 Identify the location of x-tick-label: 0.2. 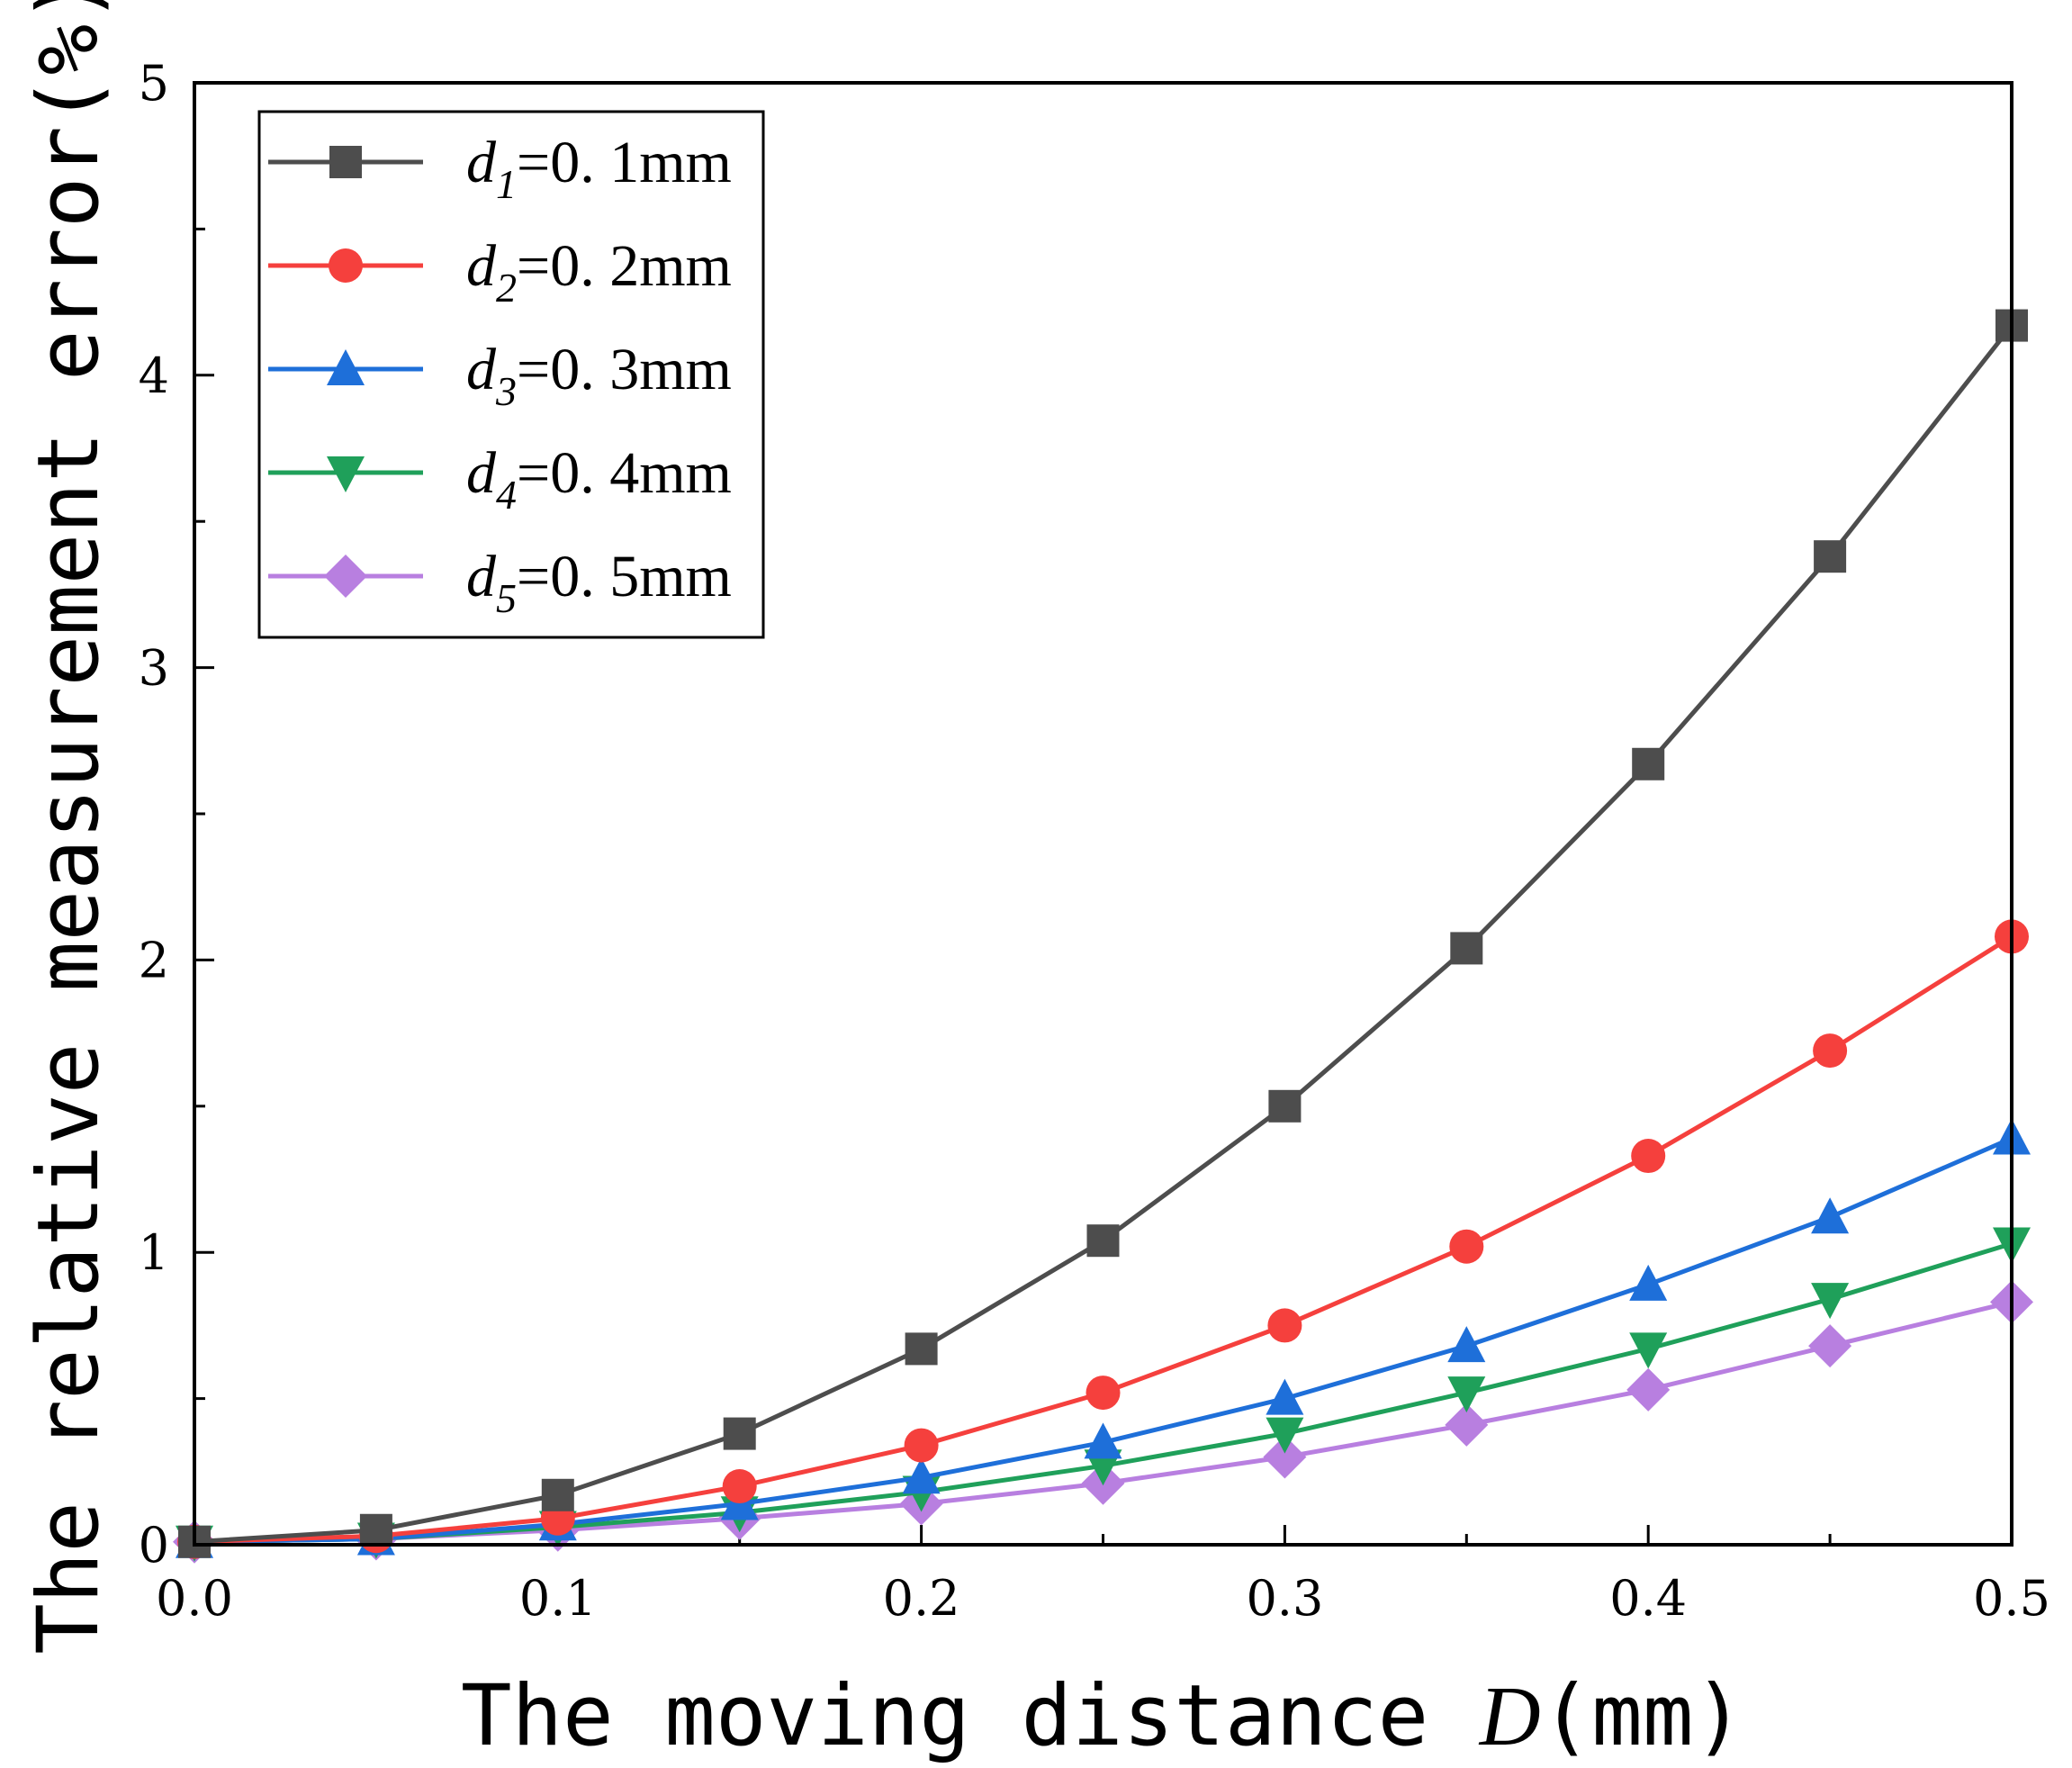
(922, 1598).